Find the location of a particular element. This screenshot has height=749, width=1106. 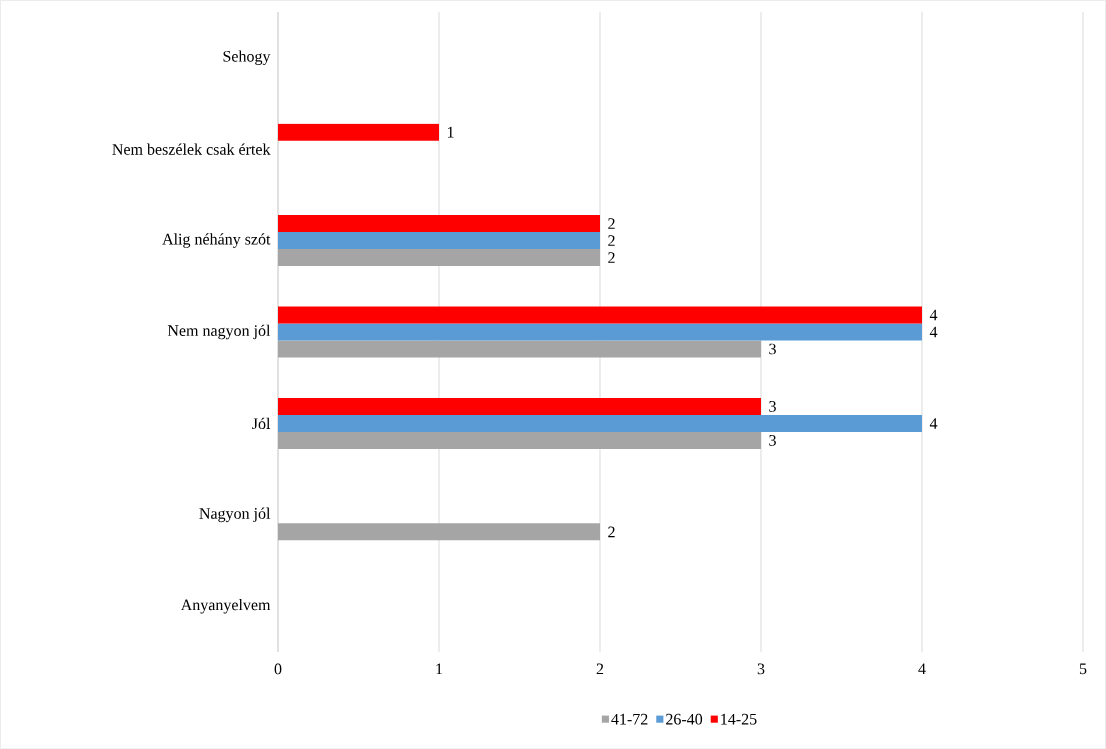

x-tick-label: 3 is located at coordinates (761, 669).